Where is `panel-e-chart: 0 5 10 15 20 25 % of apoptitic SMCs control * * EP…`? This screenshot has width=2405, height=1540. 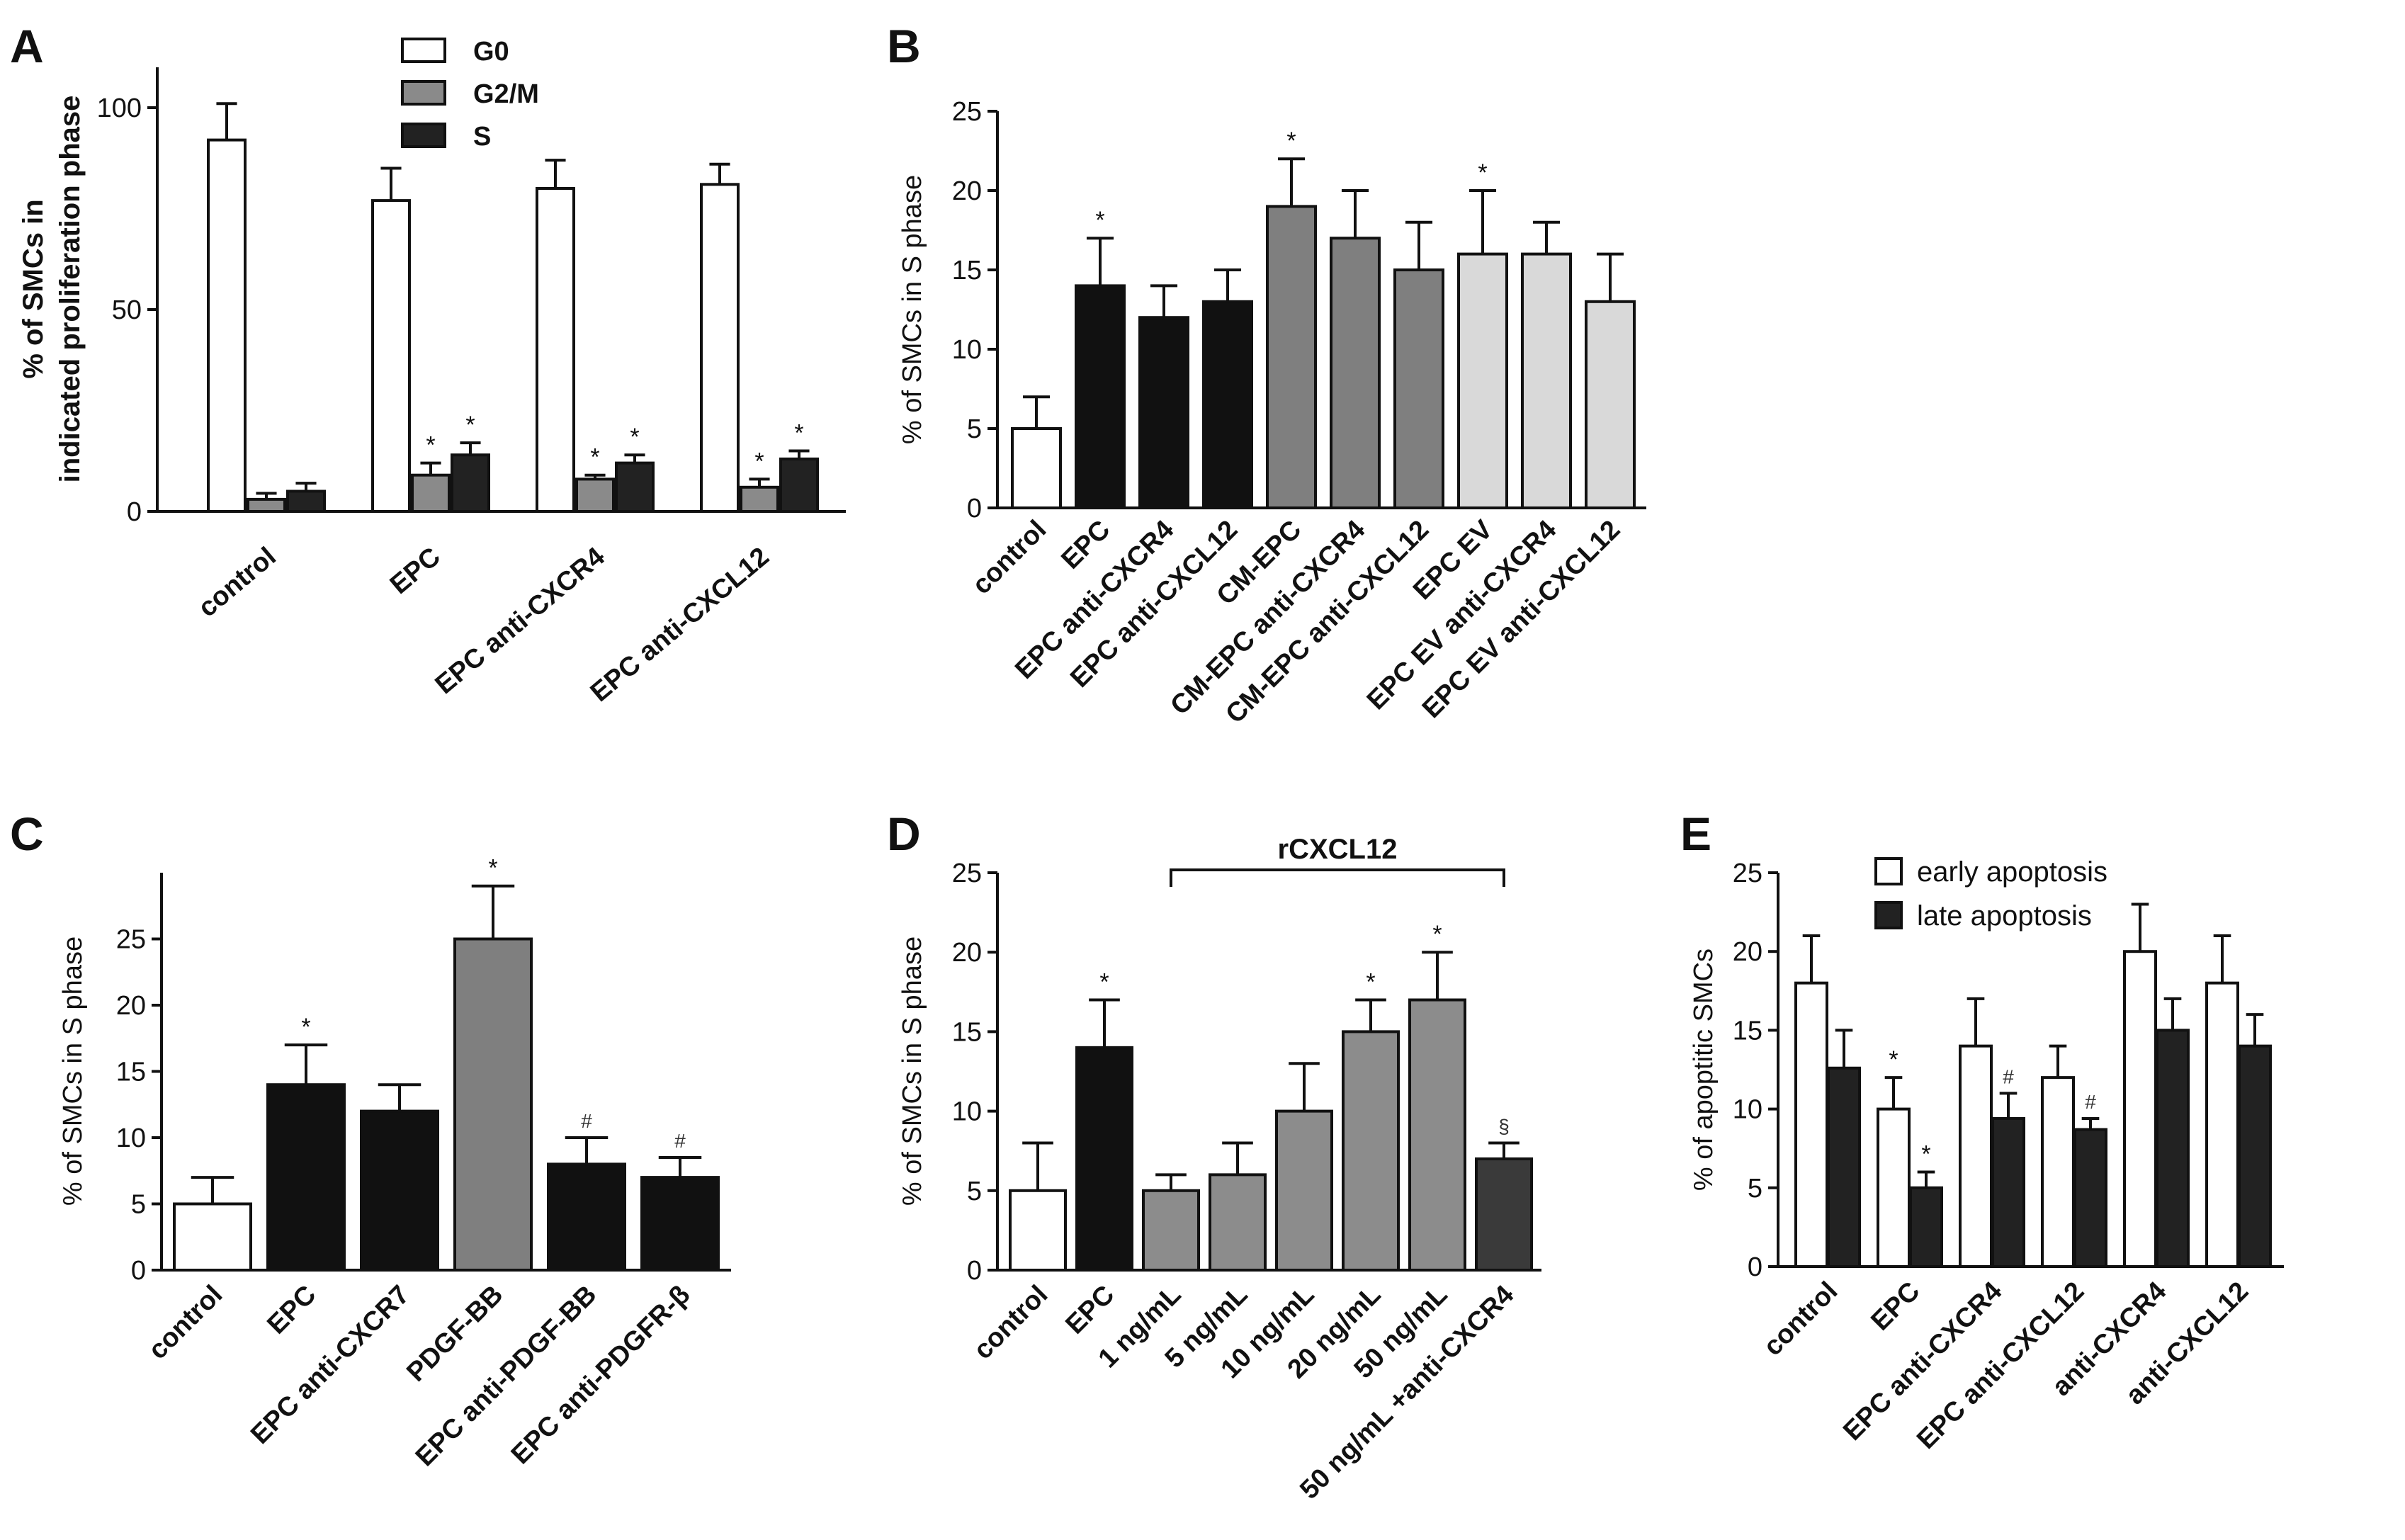 panel-e-chart: 0 5 10 15 20 25 % of apoptitic SMCs control * * EP… is located at coordinates (1986, 1155).